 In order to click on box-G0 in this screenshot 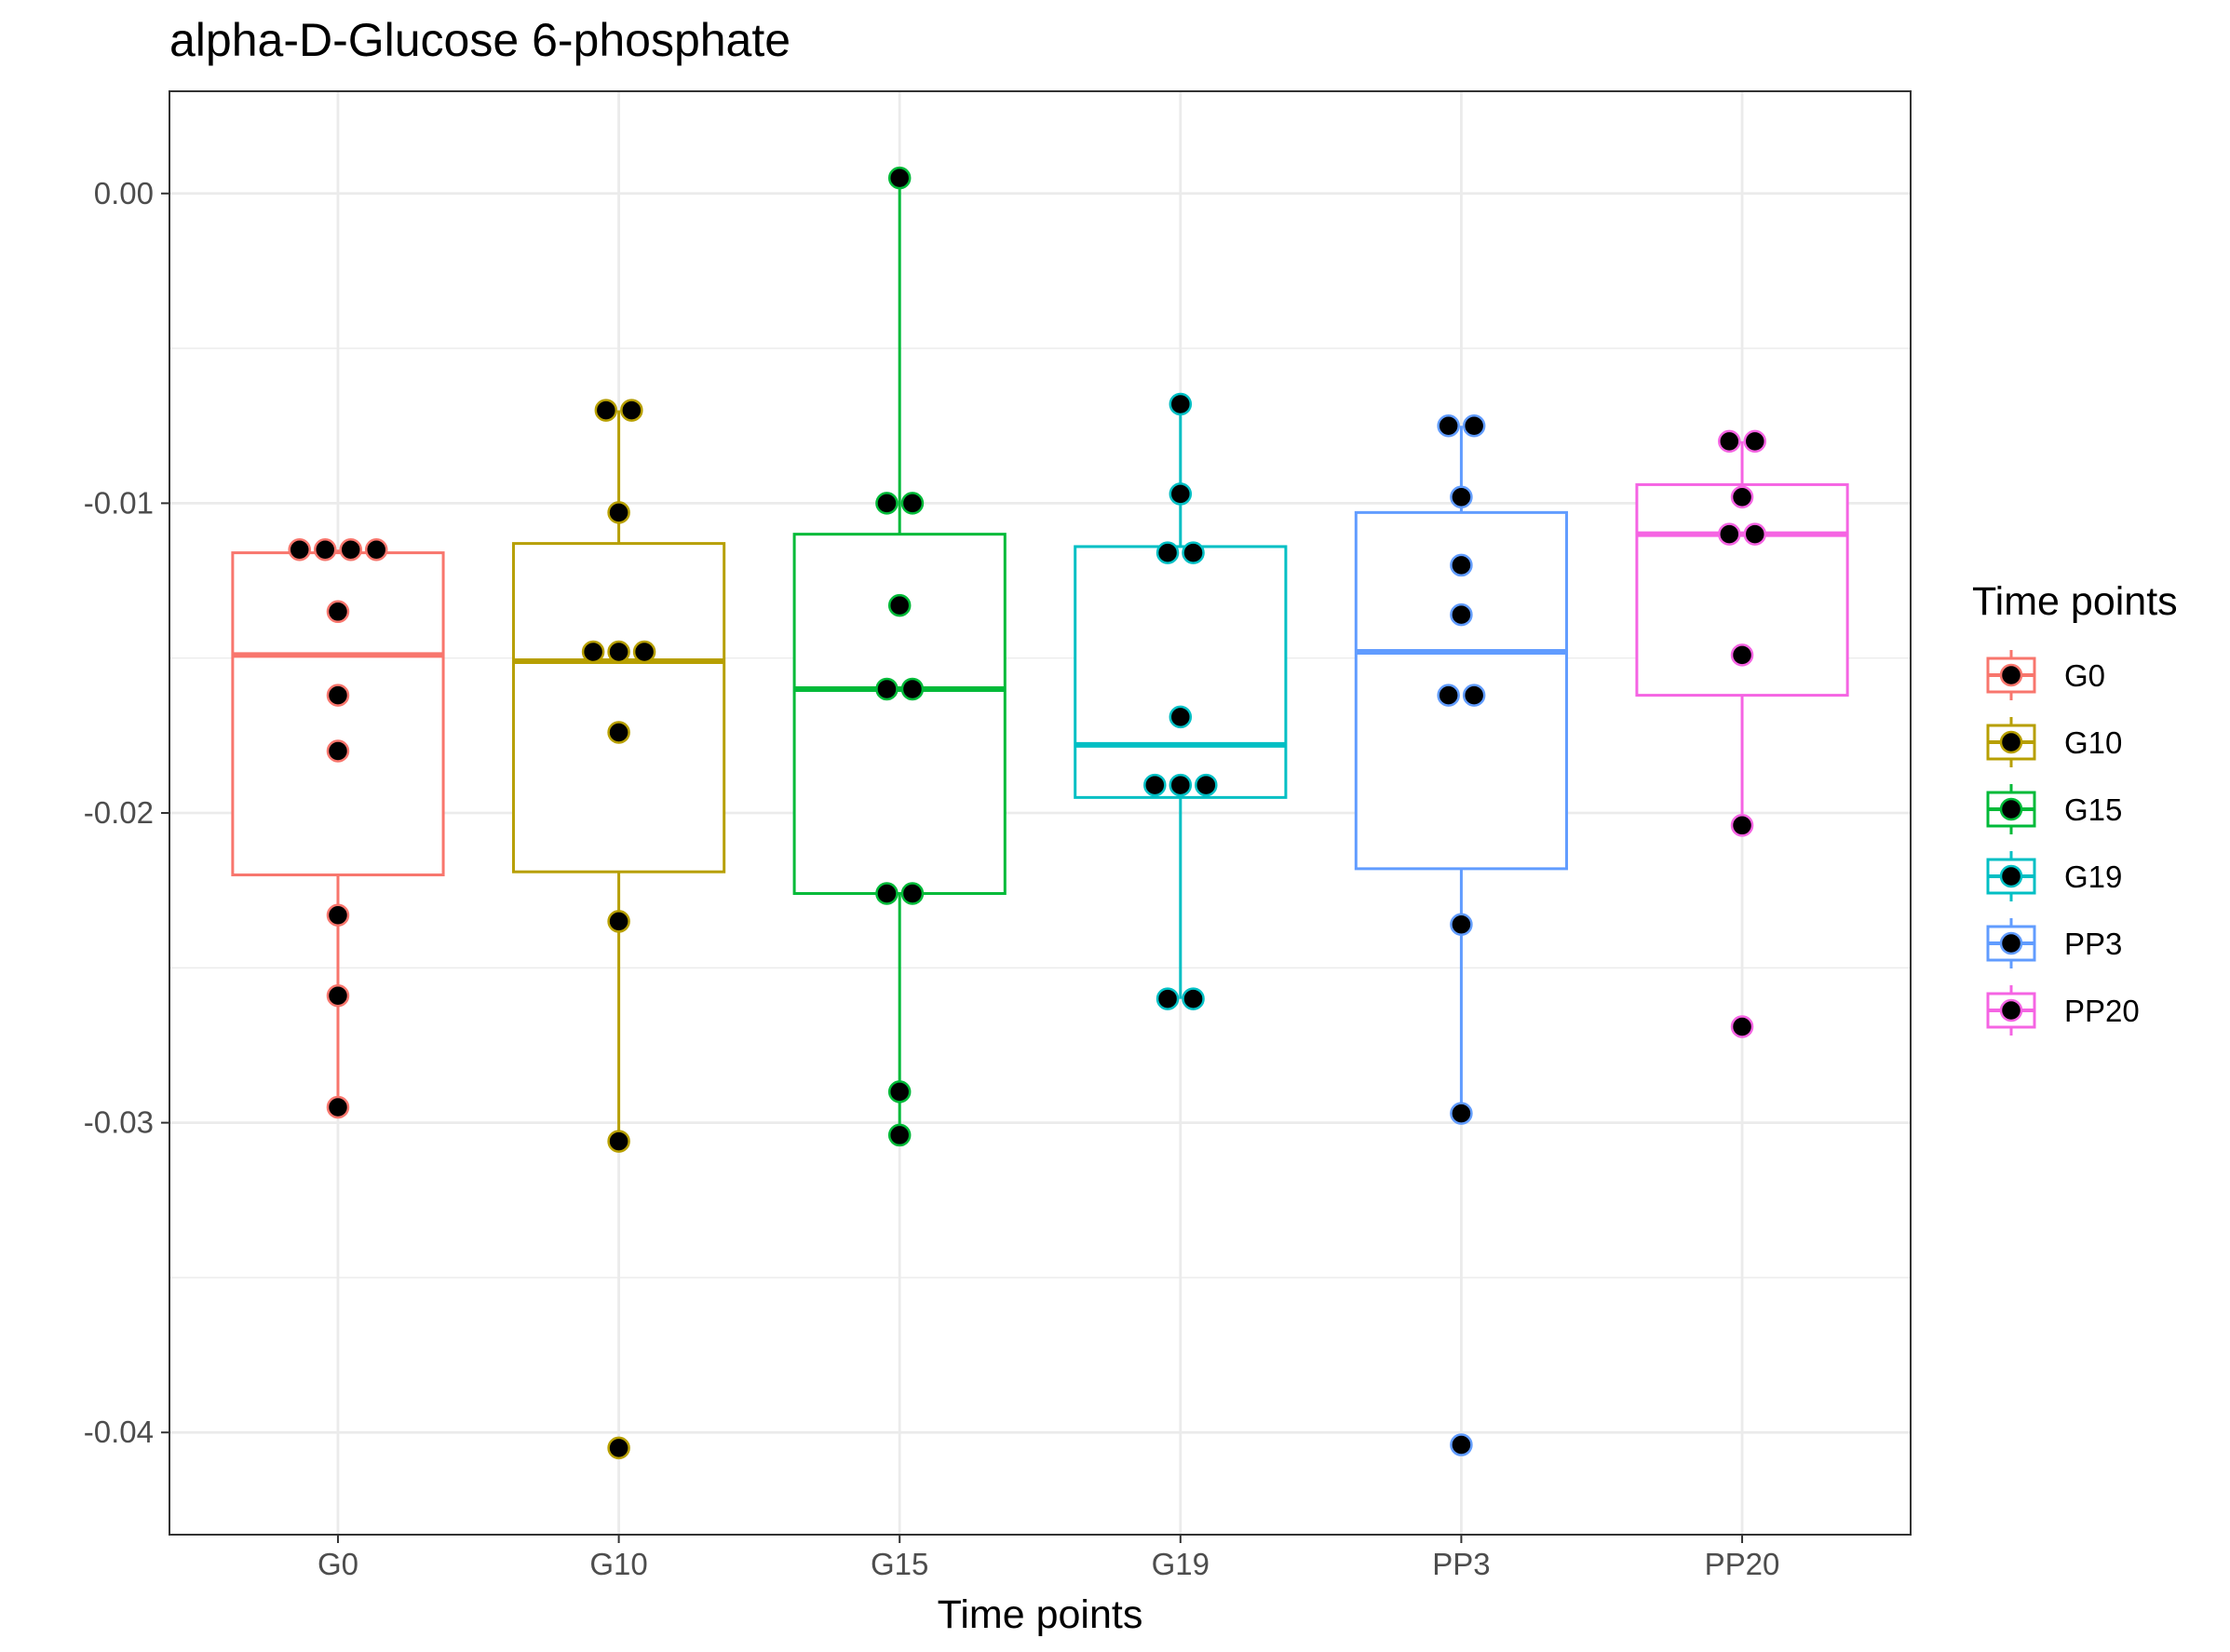, I will do `click(338, 828)`.